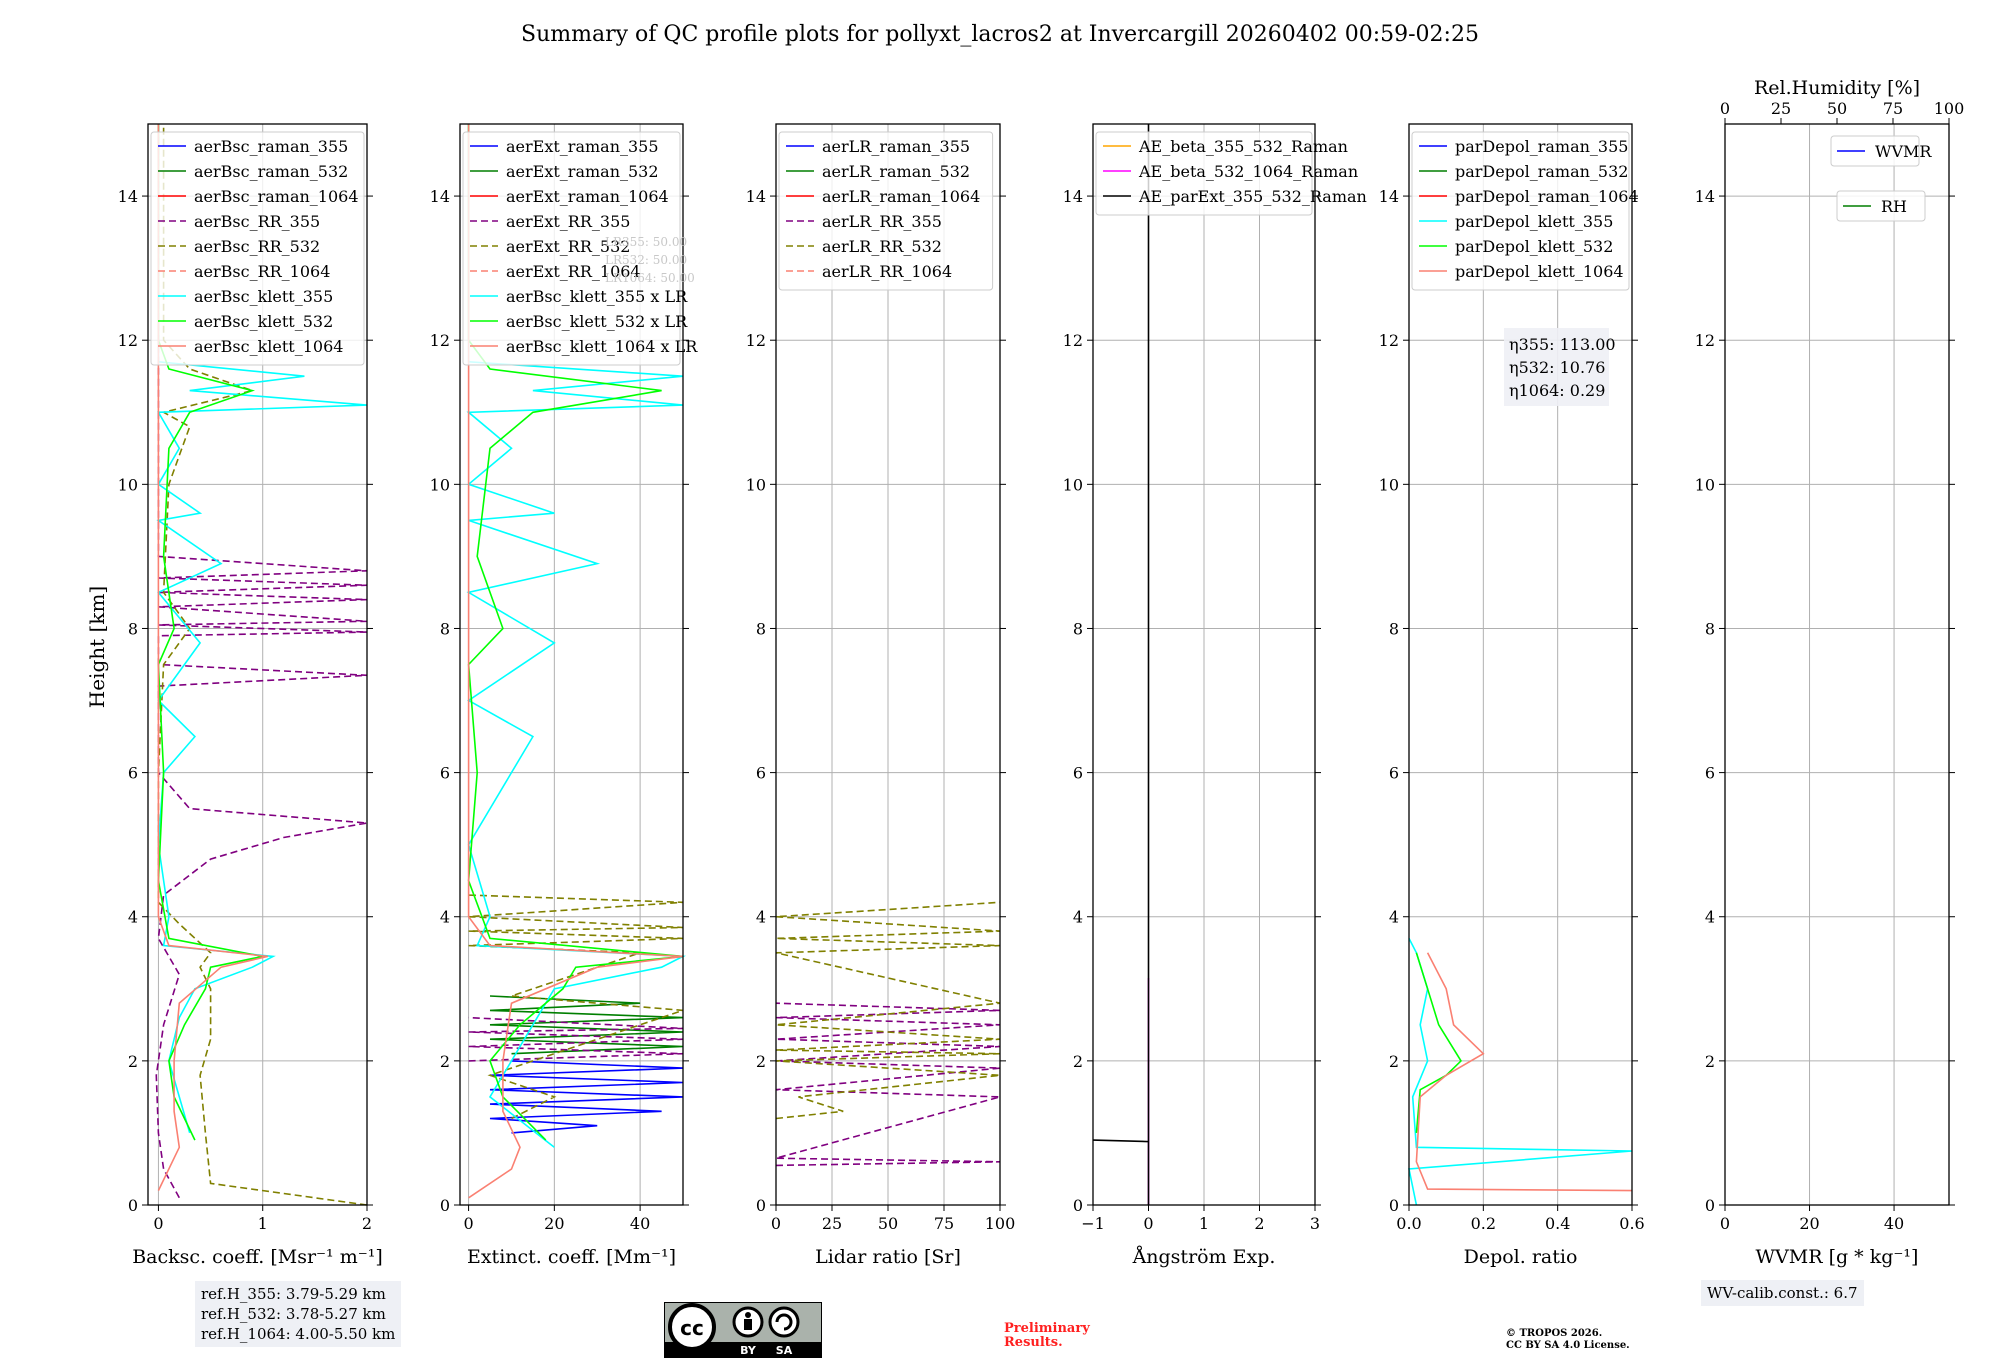 Image resolution: width=2000 pixels, height=1360 pixels. Describe the element at coordinates (640, 1223) in the screenshot. I see `x-tick-label: 40` at that location.